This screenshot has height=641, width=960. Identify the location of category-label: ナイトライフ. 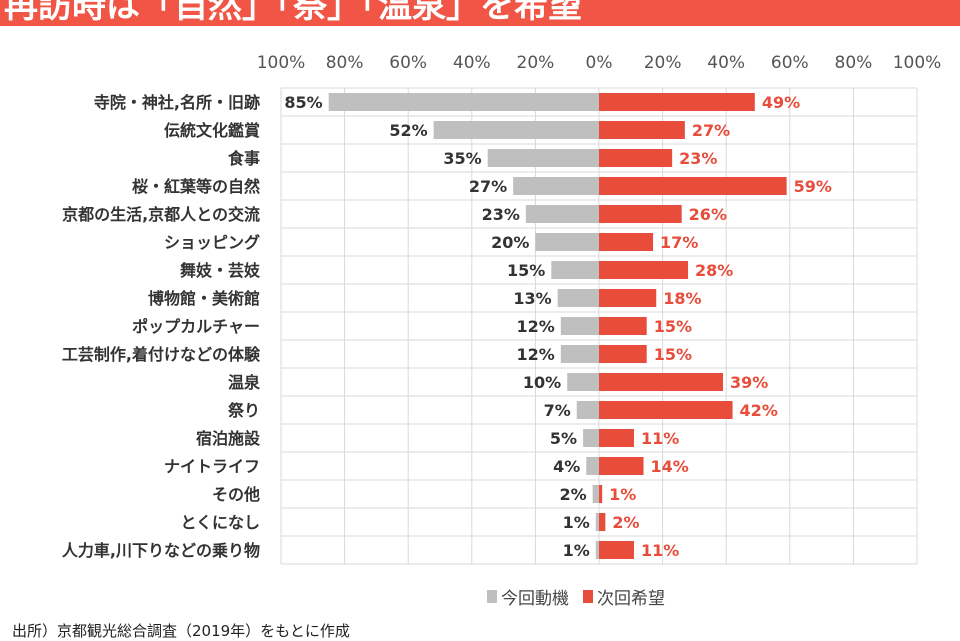
(212, 466).